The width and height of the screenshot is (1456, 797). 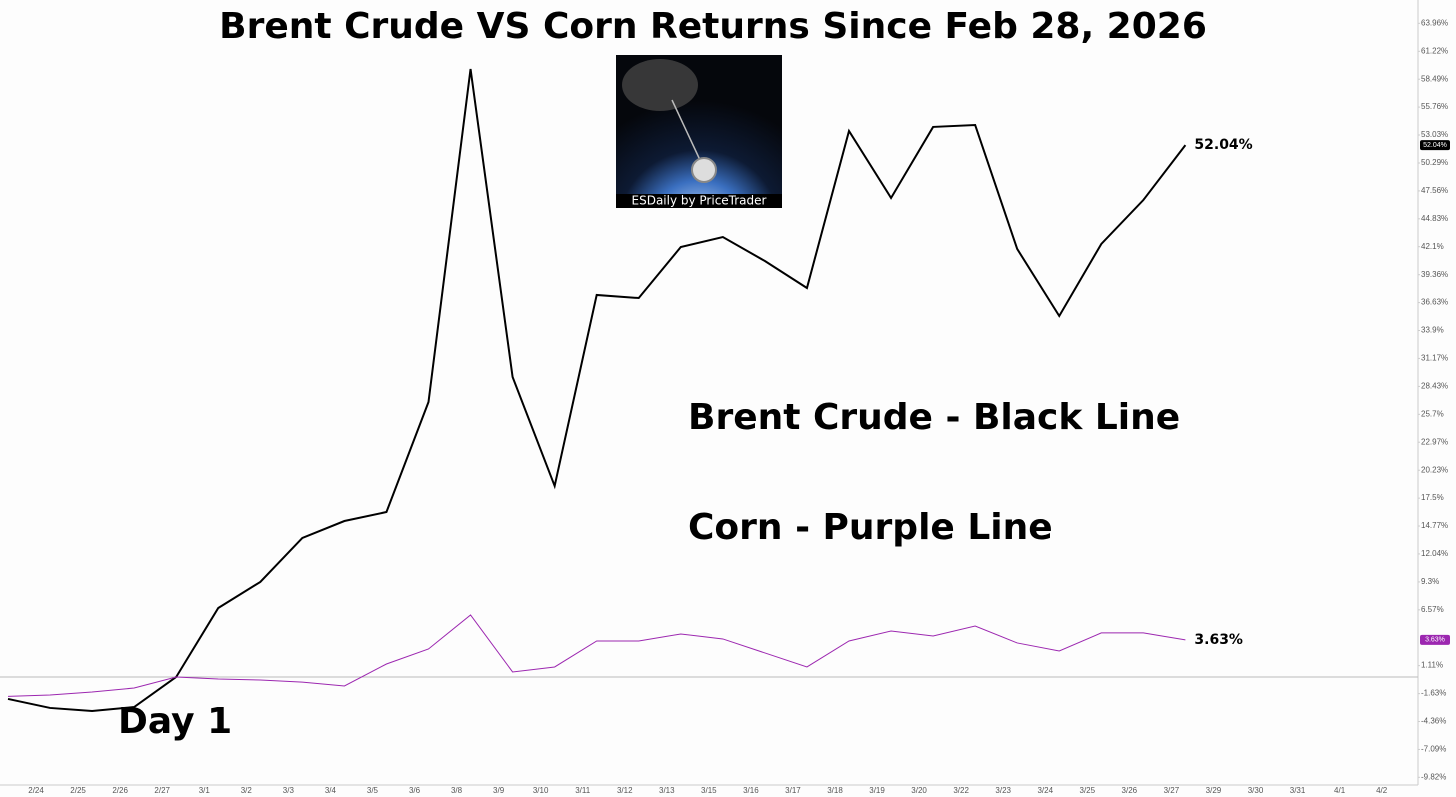 I want to click on y-tick-label: 1.11%, so click(x=1432, y=665).